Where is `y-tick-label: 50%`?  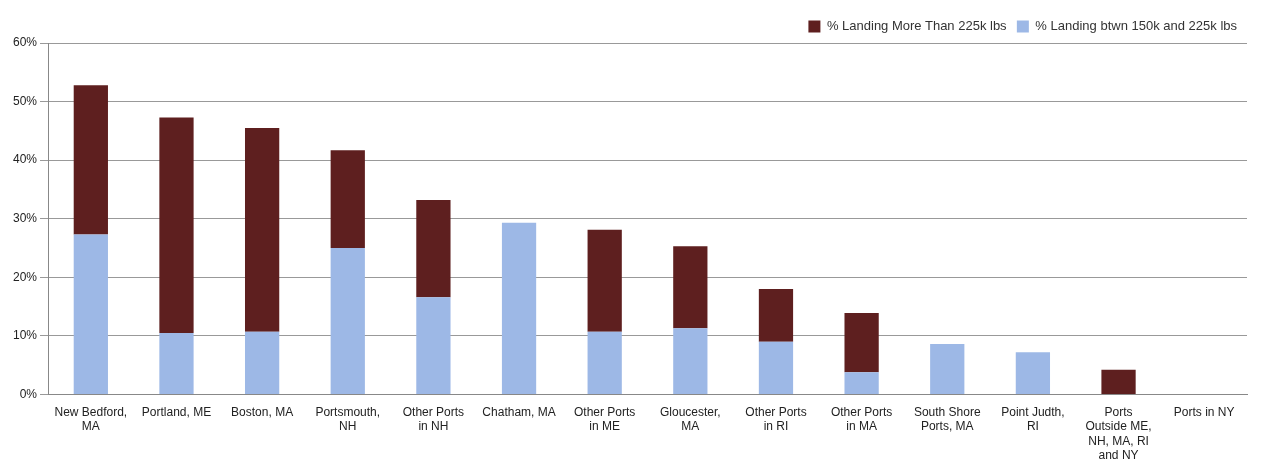
y-tick-label: 50% is located at coordinates (25, 100).